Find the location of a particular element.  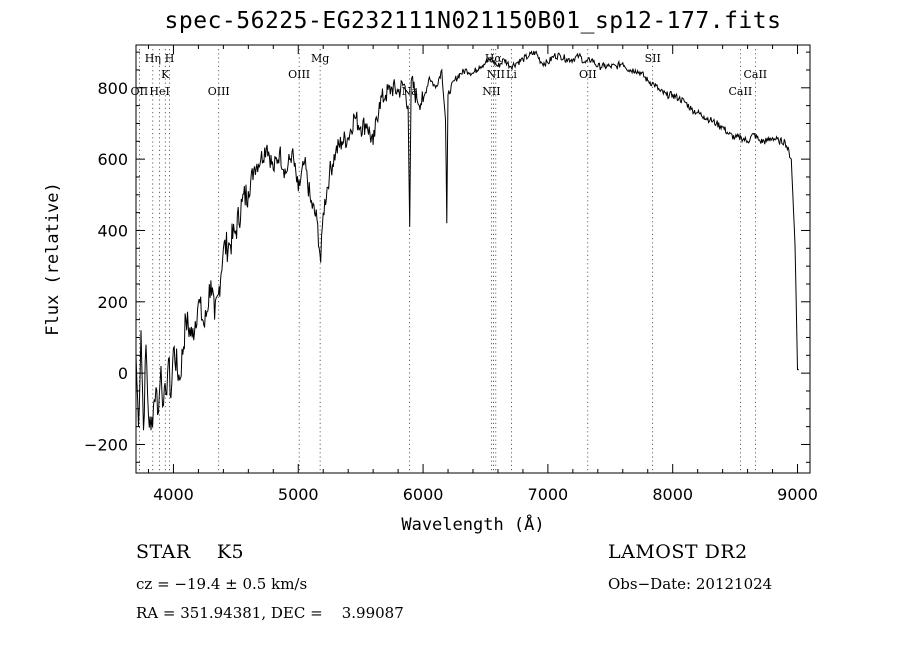

x-axis-label: Wavelength (Å) is located at coordinates (472, 524).